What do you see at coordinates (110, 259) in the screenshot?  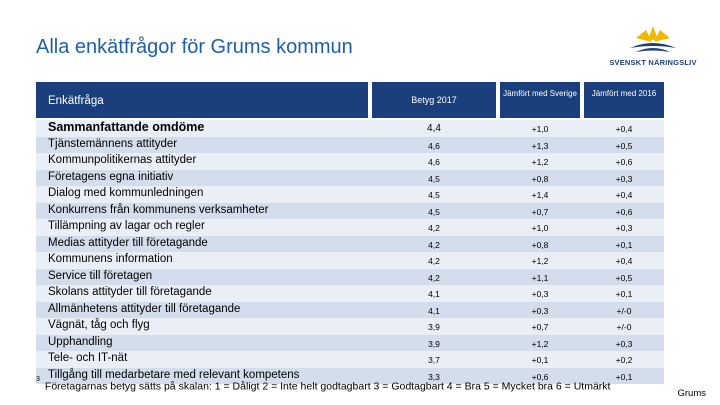 I see `question-cell: Kommunens information` at bounding box center [110, 259].